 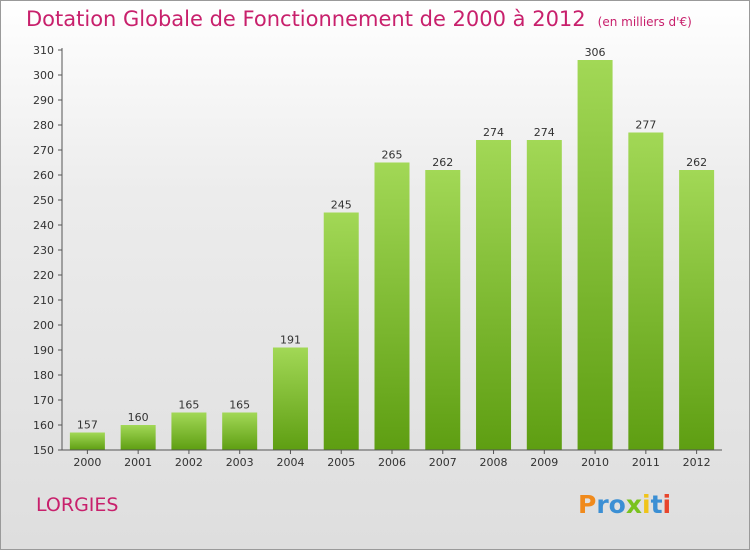 I want to click on y-tick-label: 310, so click(x=43, y=50).